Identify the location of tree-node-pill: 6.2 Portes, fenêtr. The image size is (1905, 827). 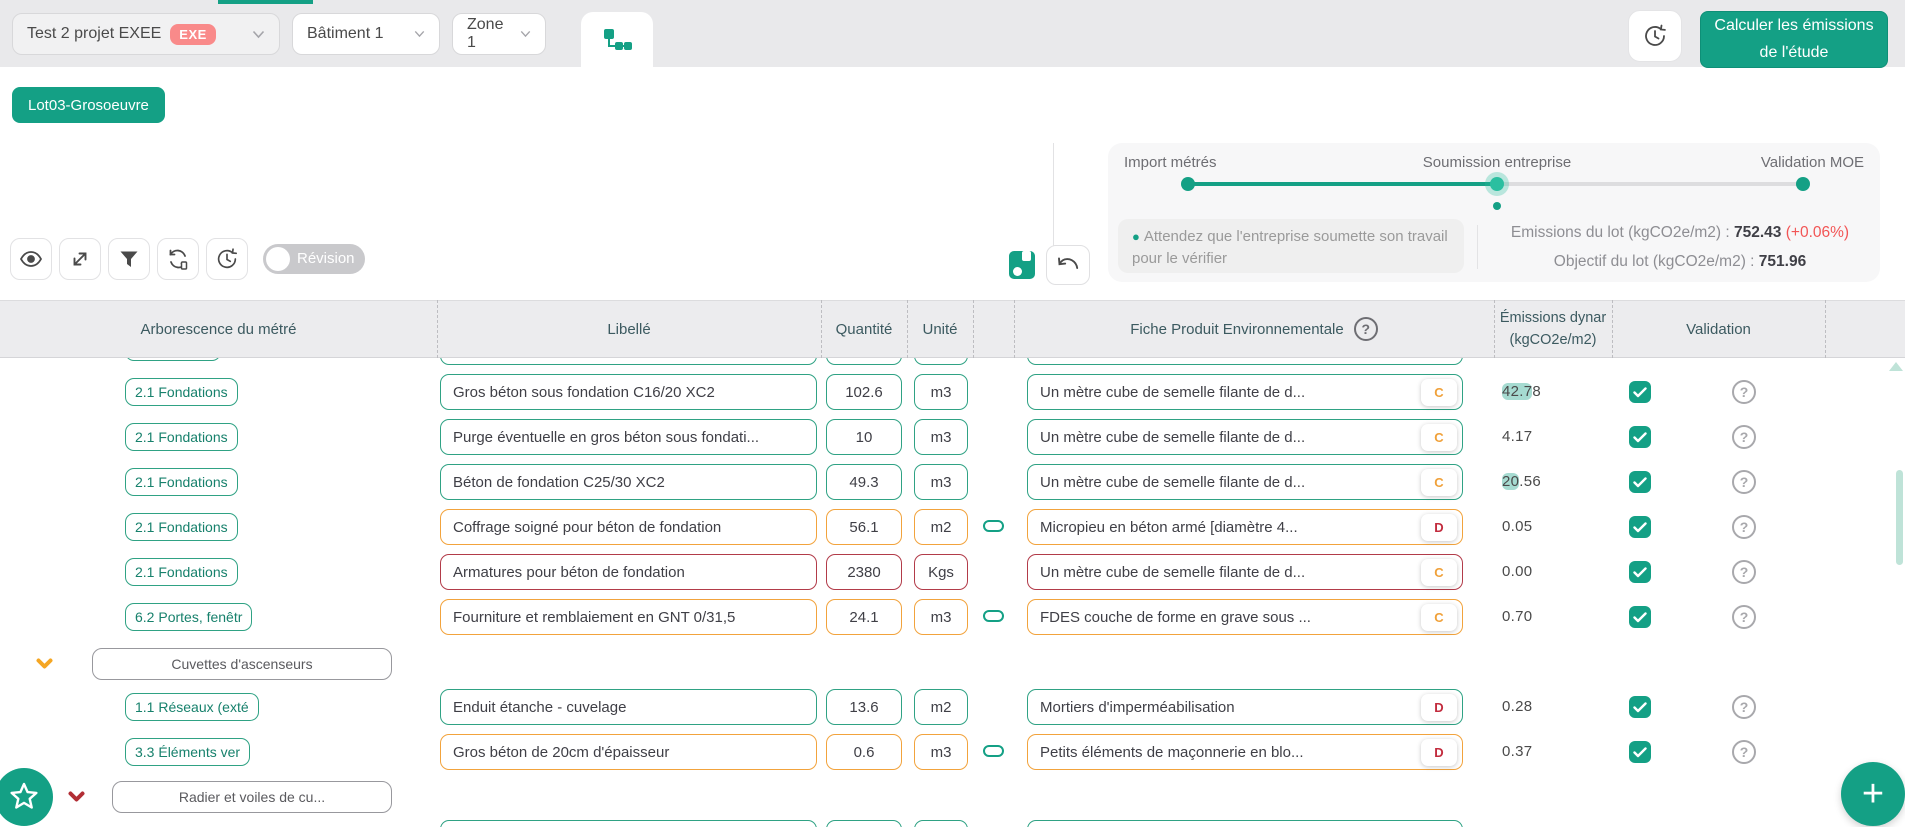
(189, 617).